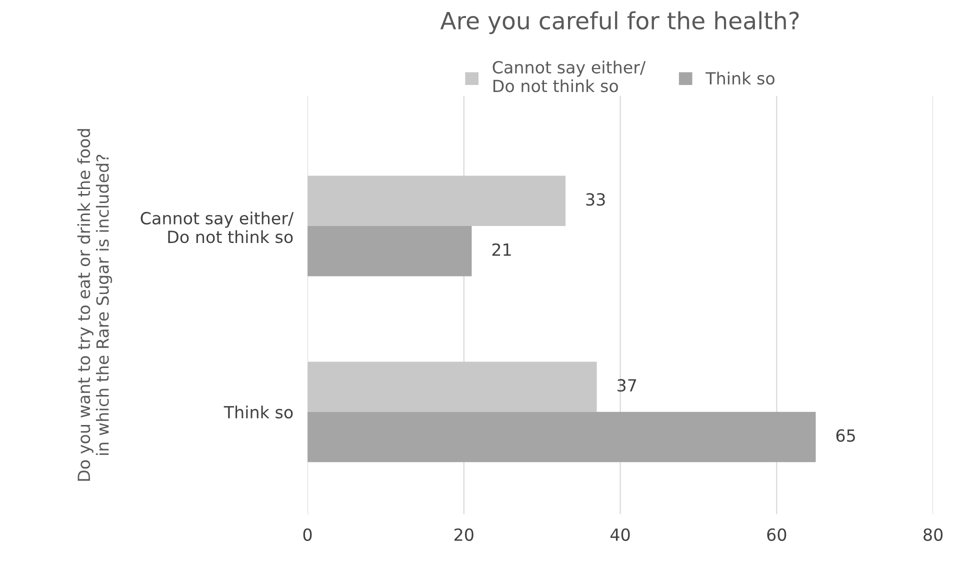  What do you see at coordinates (740, 78) in the screenshot?
I see `legend-label: Think so` at bounding box center [740, 78].